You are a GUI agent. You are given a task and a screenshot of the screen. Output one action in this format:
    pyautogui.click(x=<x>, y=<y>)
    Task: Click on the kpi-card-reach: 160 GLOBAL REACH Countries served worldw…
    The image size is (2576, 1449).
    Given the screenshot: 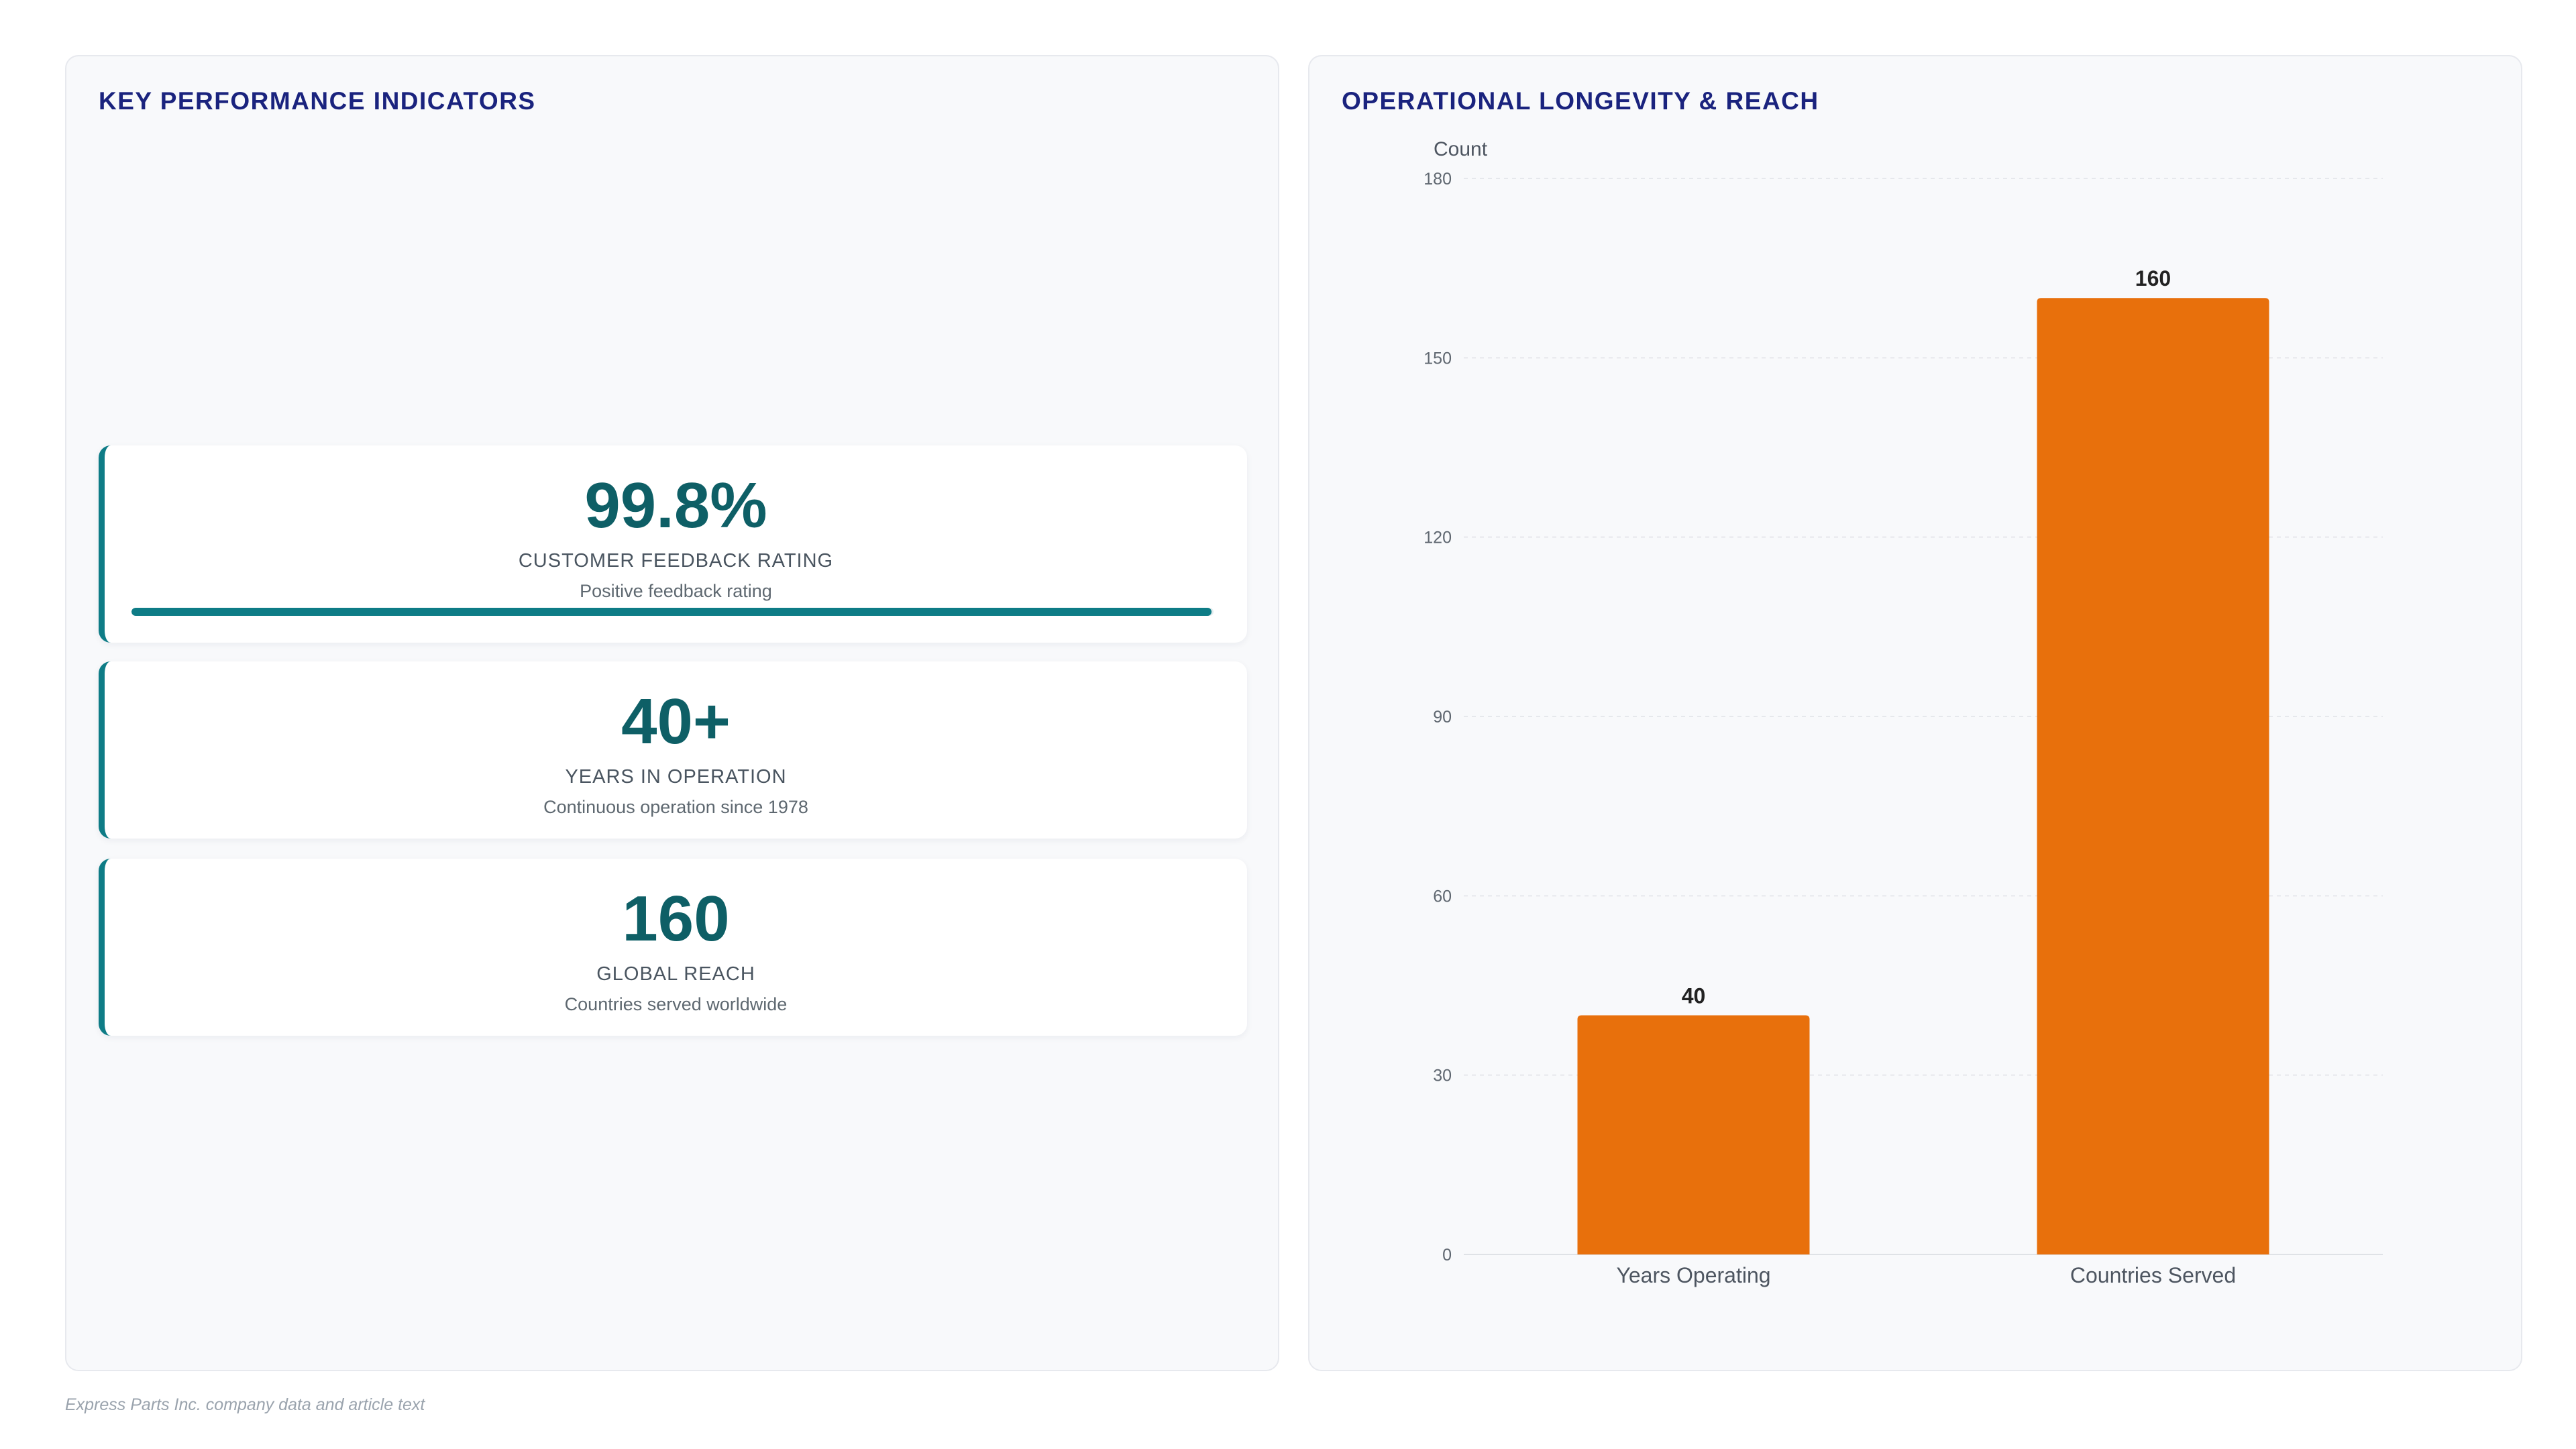 What is the action you would take?
    pyautogui.click(x=673, y=947)
    